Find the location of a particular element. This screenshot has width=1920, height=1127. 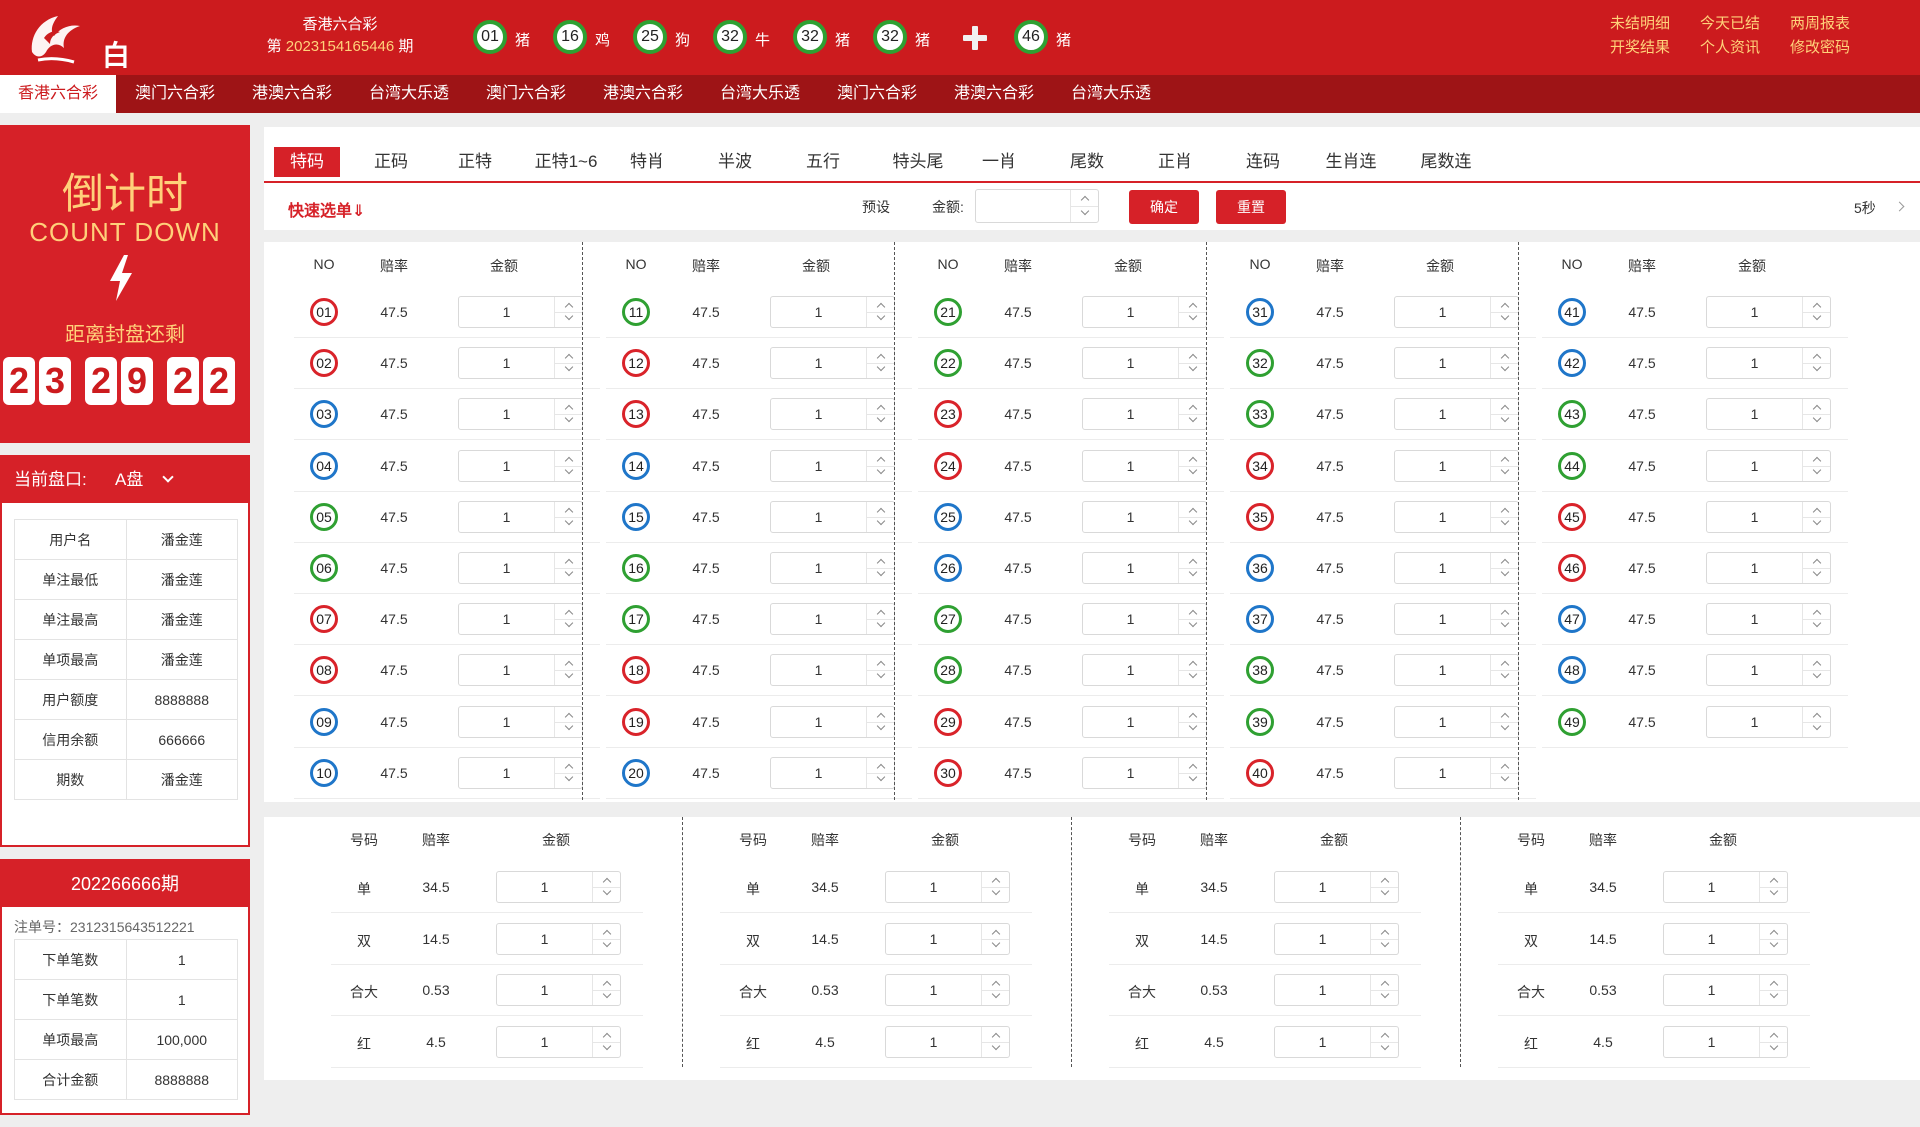

play-tab: 半波 is located at coordinates (735, 161).